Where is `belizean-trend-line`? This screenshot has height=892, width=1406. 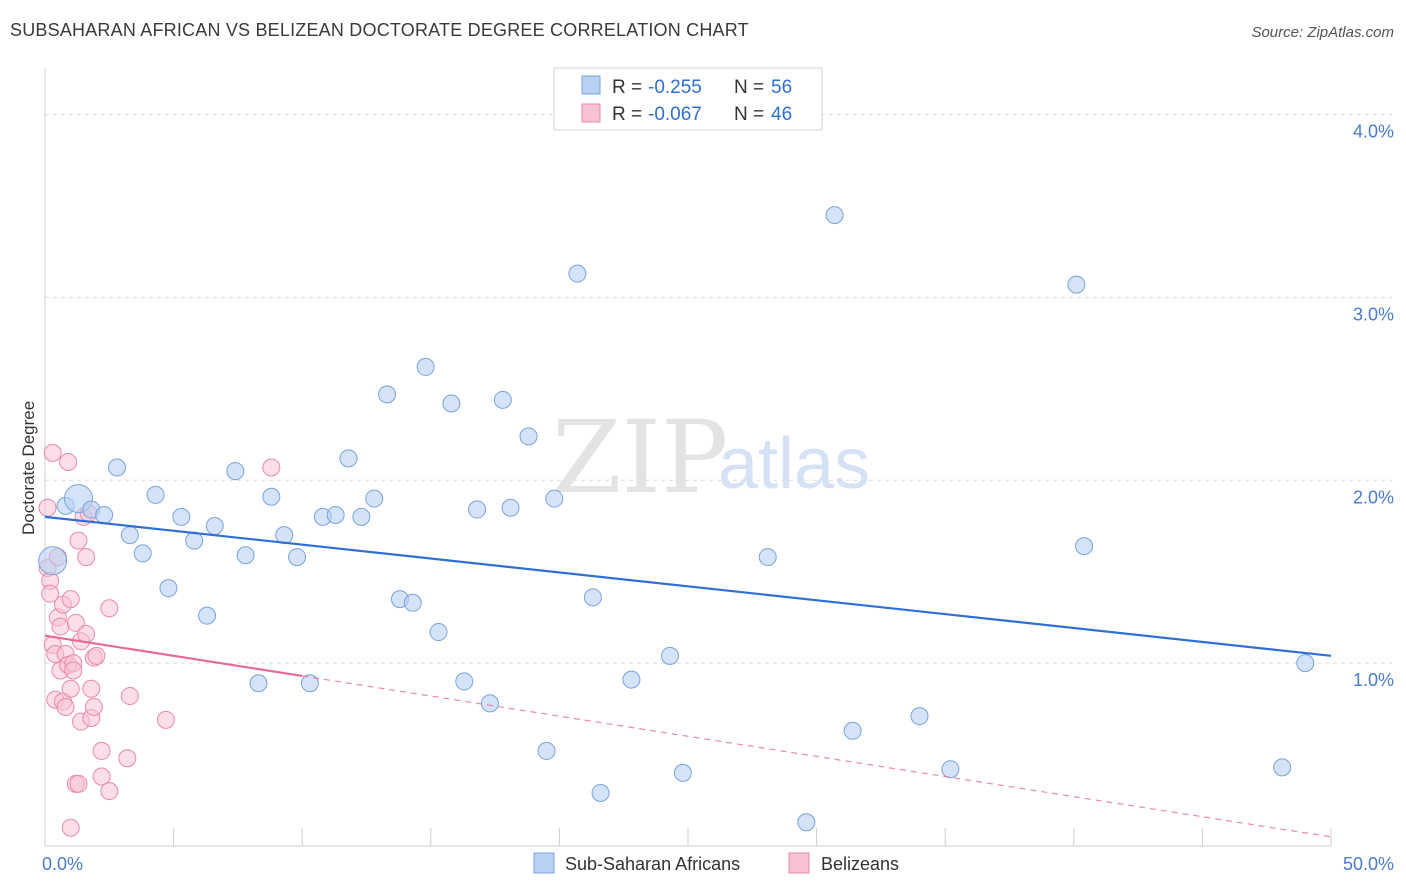 belizean-trend-line is located at coordinates (173, 656).